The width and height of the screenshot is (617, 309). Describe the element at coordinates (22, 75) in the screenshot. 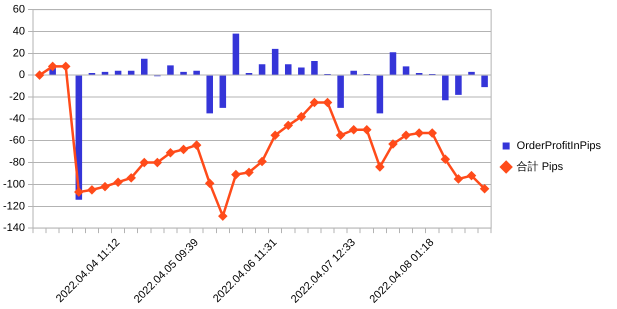

I see `y-tick-label: 0` at that location.